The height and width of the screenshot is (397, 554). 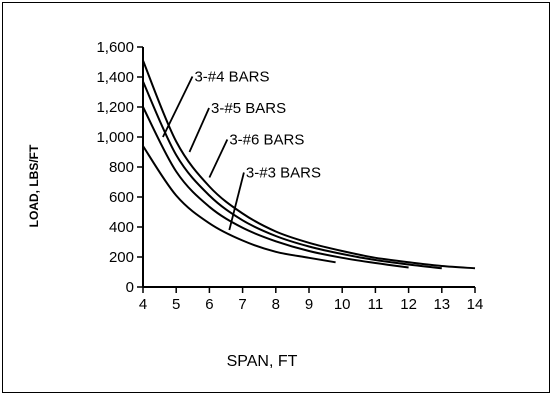 I want to click on y-axis-label: LOAD, LBS/FT, so click(x=34, y=185).